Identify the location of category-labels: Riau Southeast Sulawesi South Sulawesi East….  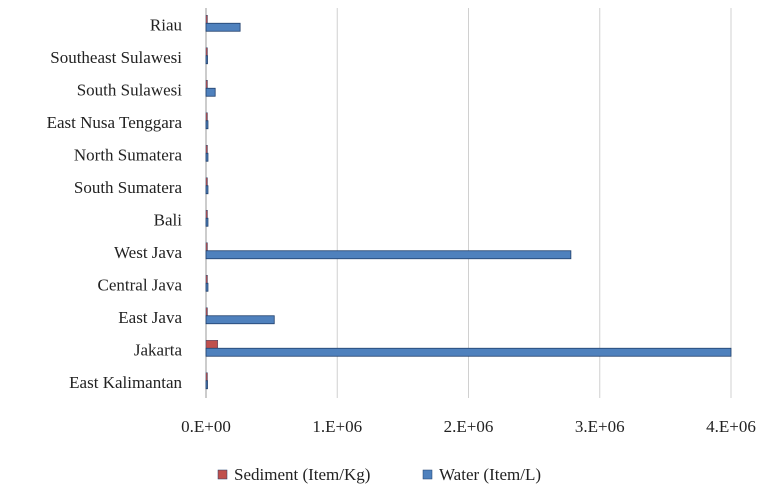
(115, 203).